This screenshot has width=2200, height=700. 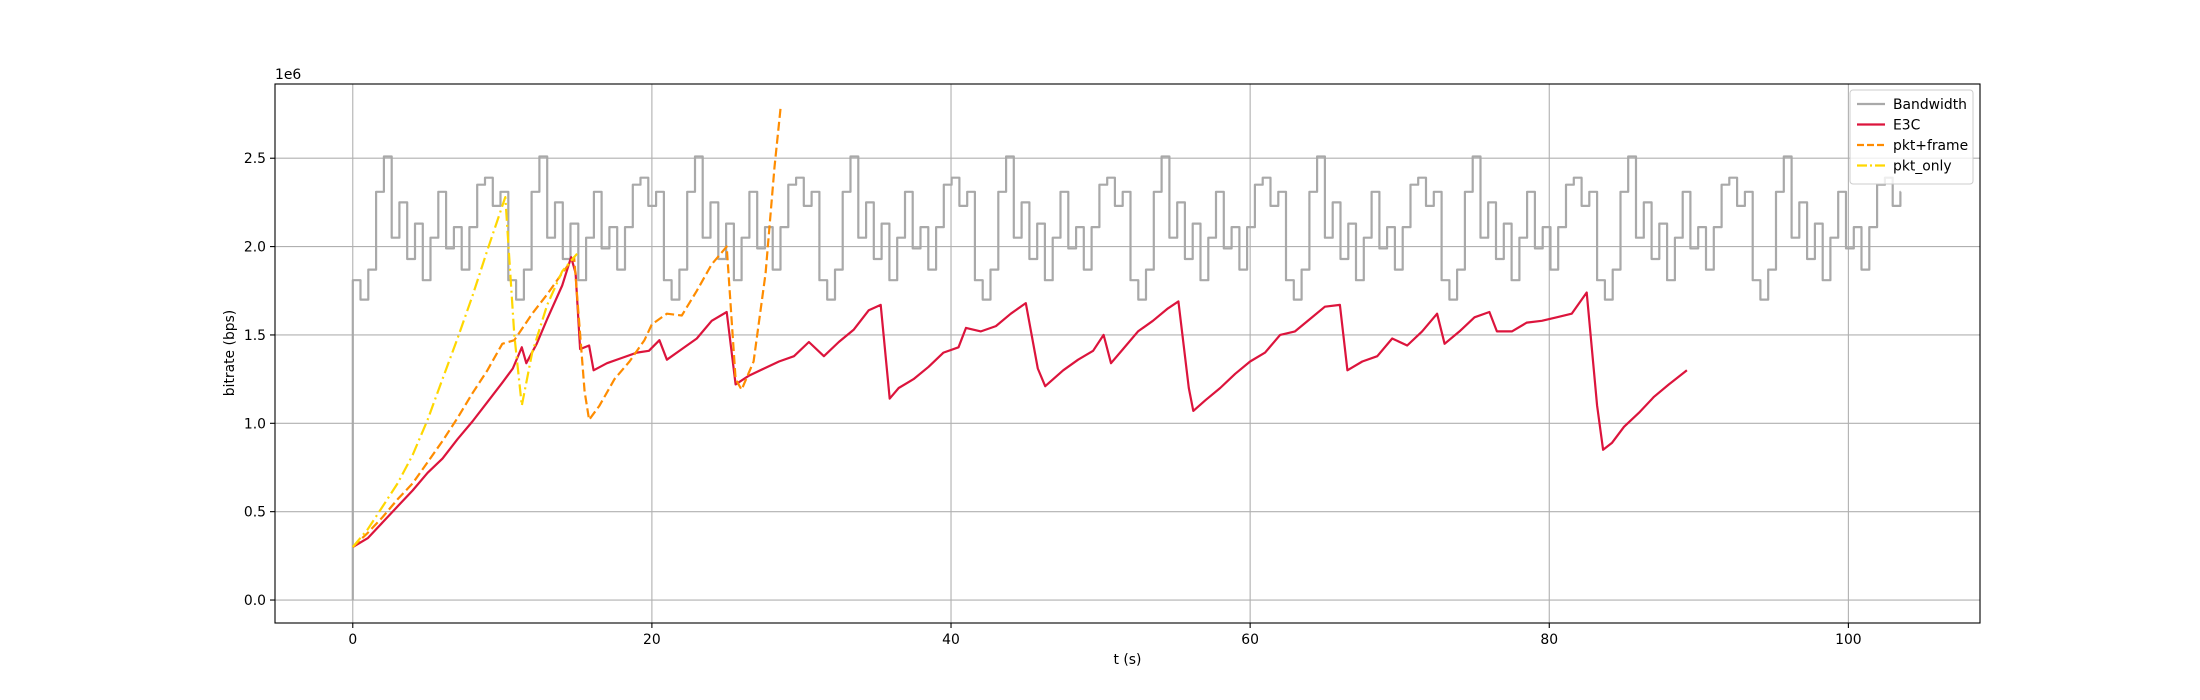 I want to click on y-tick-label: 0.5, so click(x=255, y=513).